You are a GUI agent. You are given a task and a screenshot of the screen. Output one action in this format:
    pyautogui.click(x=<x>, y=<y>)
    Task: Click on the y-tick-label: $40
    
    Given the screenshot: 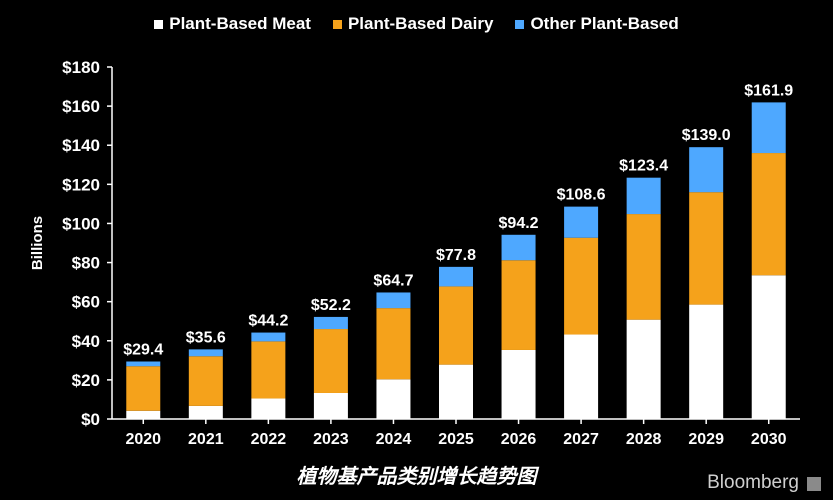 What is the action you would take?
    pyautogui.click(x=86, y=341)
    